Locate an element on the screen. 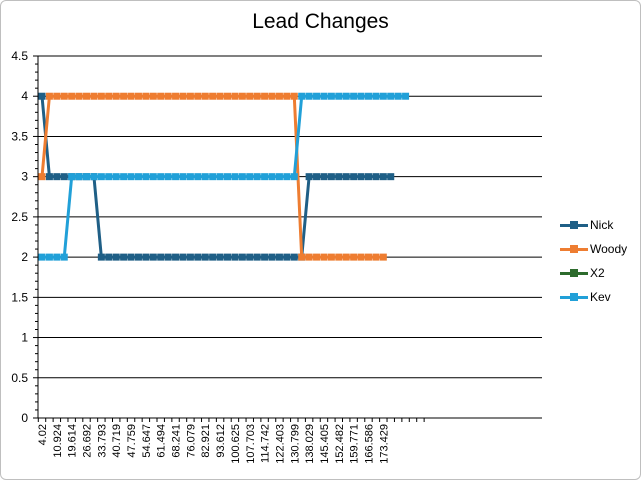 The width and height of the screenshot is (641, 480). x-tick-label: 19.614 is located at coordinates (73, 441).